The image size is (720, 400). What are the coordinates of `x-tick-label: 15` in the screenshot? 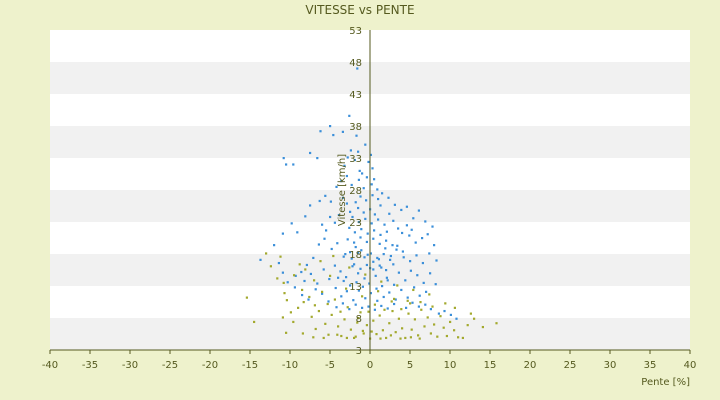 It's located at (490, 365).